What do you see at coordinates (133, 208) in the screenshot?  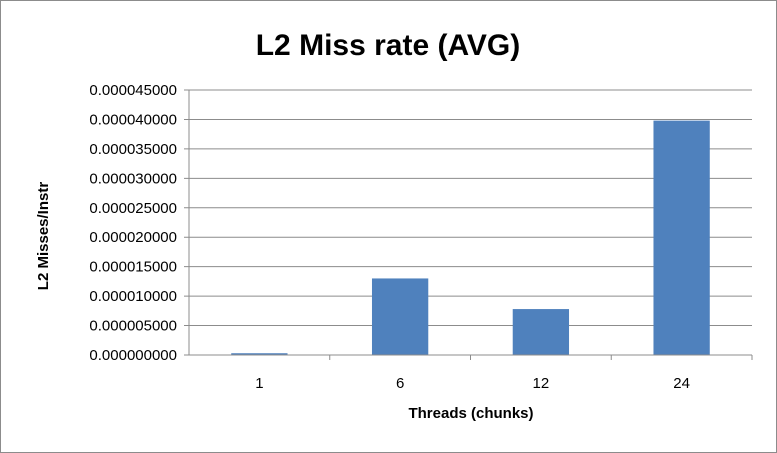 I see `y-tick-label: 0.000025000` at bounding box center [133, 208].